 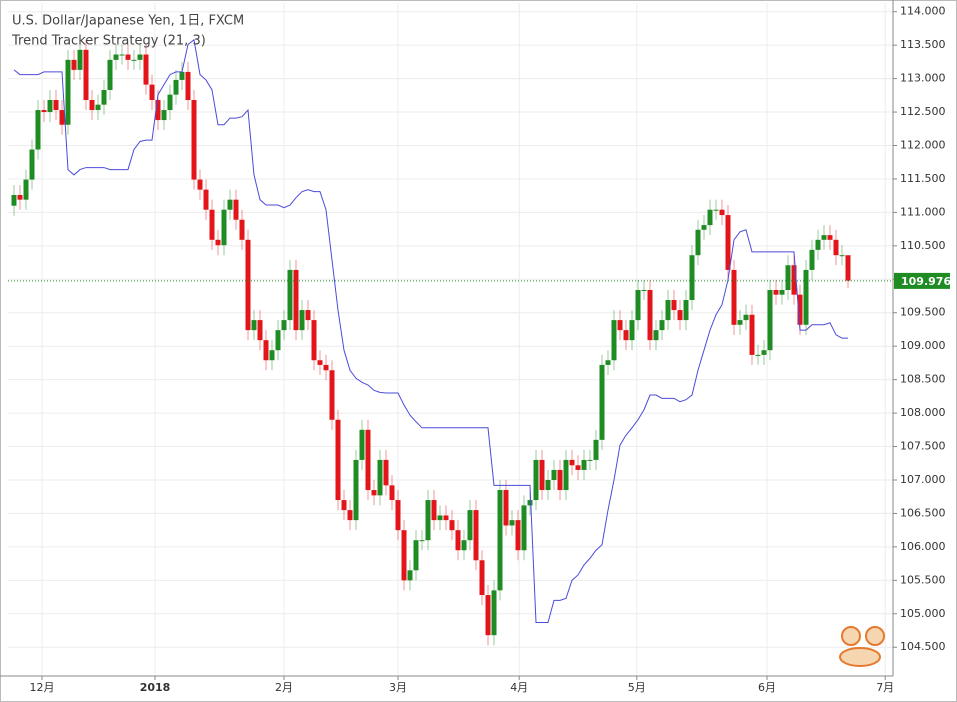 I want to click on y-tick-label: 107.500, so click(x=923, y=446).